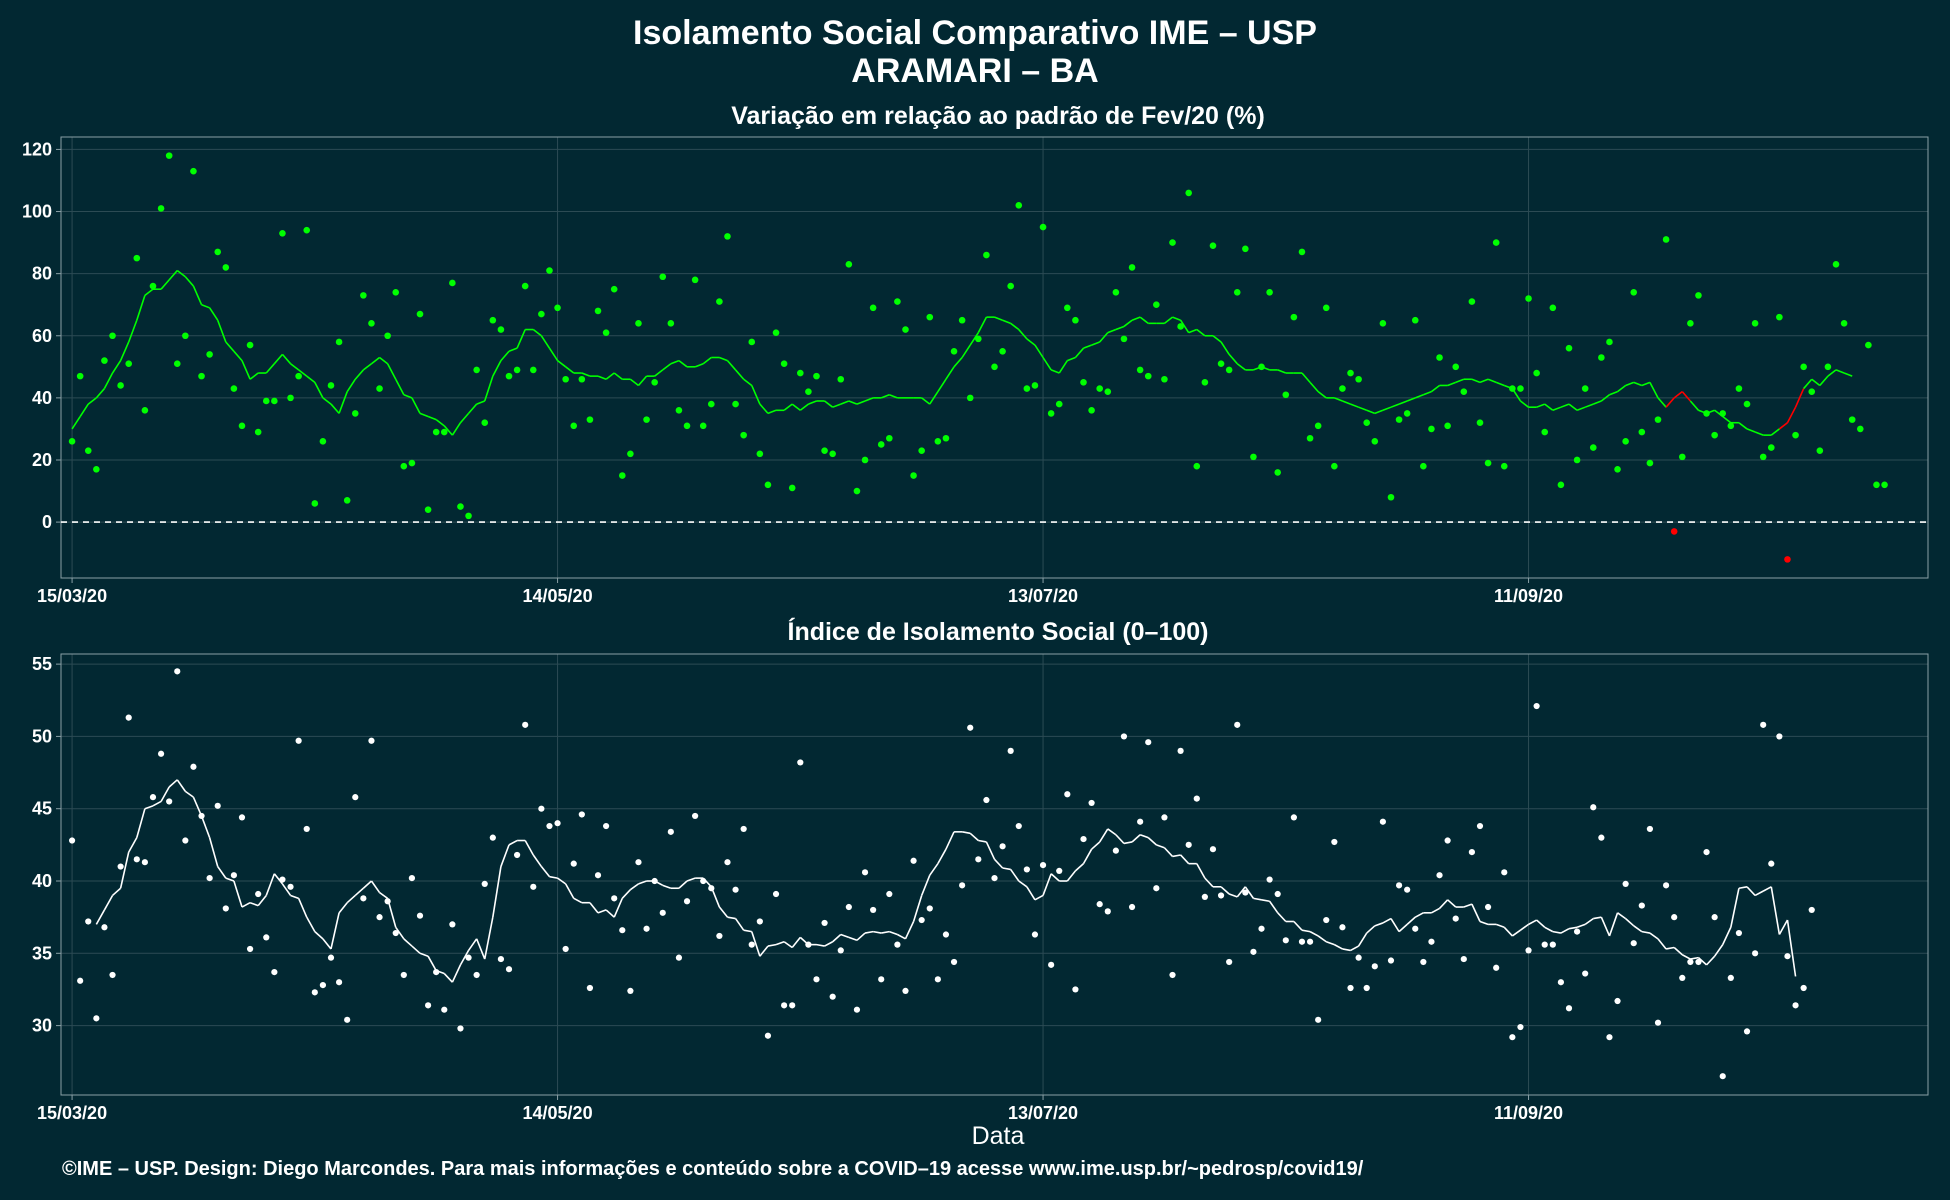 The height and width of the screenshot is (1200, 1950). I want to click on index-ytick-label-3: 45, so click(42, 809).